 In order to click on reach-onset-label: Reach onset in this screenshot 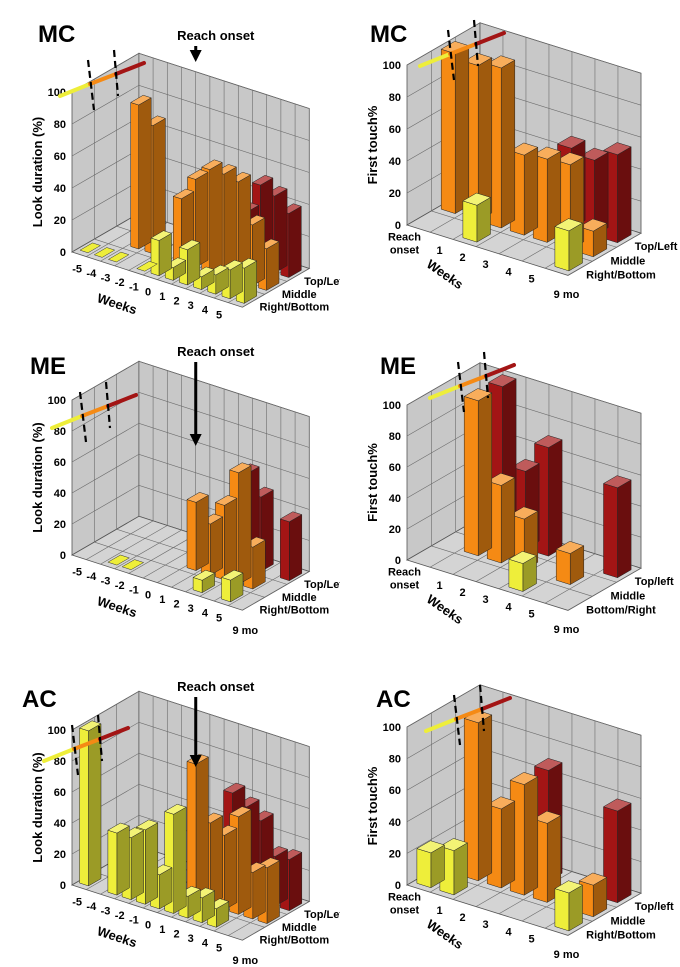, I will do `click(216, 35)`.